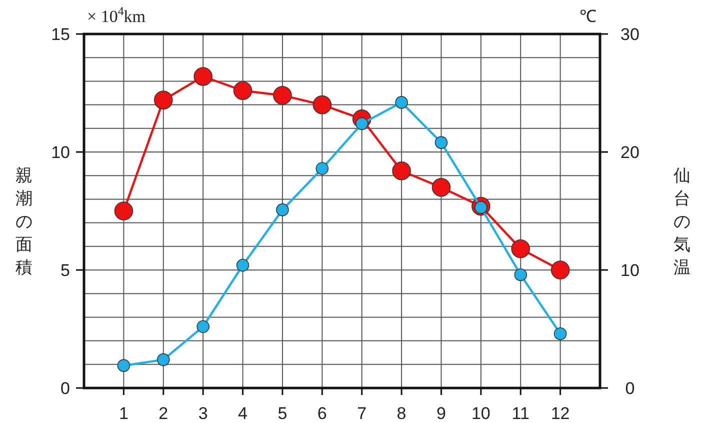 The width and height of the screenshot is (705, 423). Describe the element at coordinates (441, 413) in the screenshot. I see `x-tick-label: 9` at that location.